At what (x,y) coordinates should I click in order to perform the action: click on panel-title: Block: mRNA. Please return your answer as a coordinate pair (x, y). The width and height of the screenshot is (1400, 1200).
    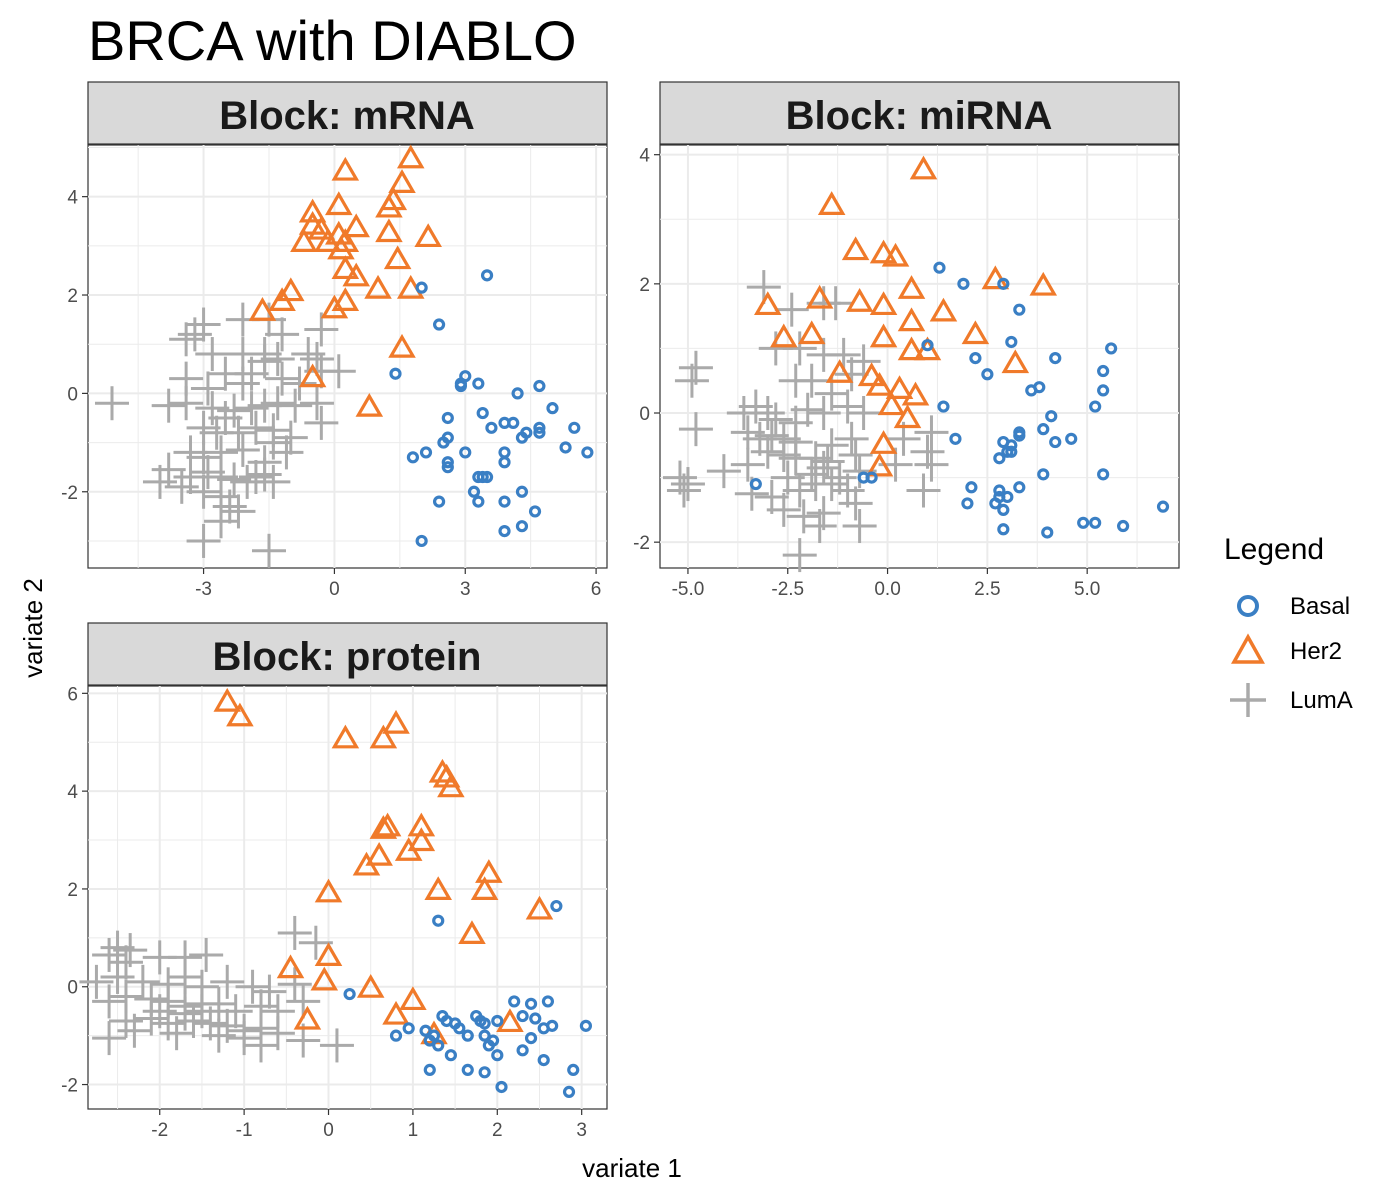
    Looking at the image, I should click on (347, 116).